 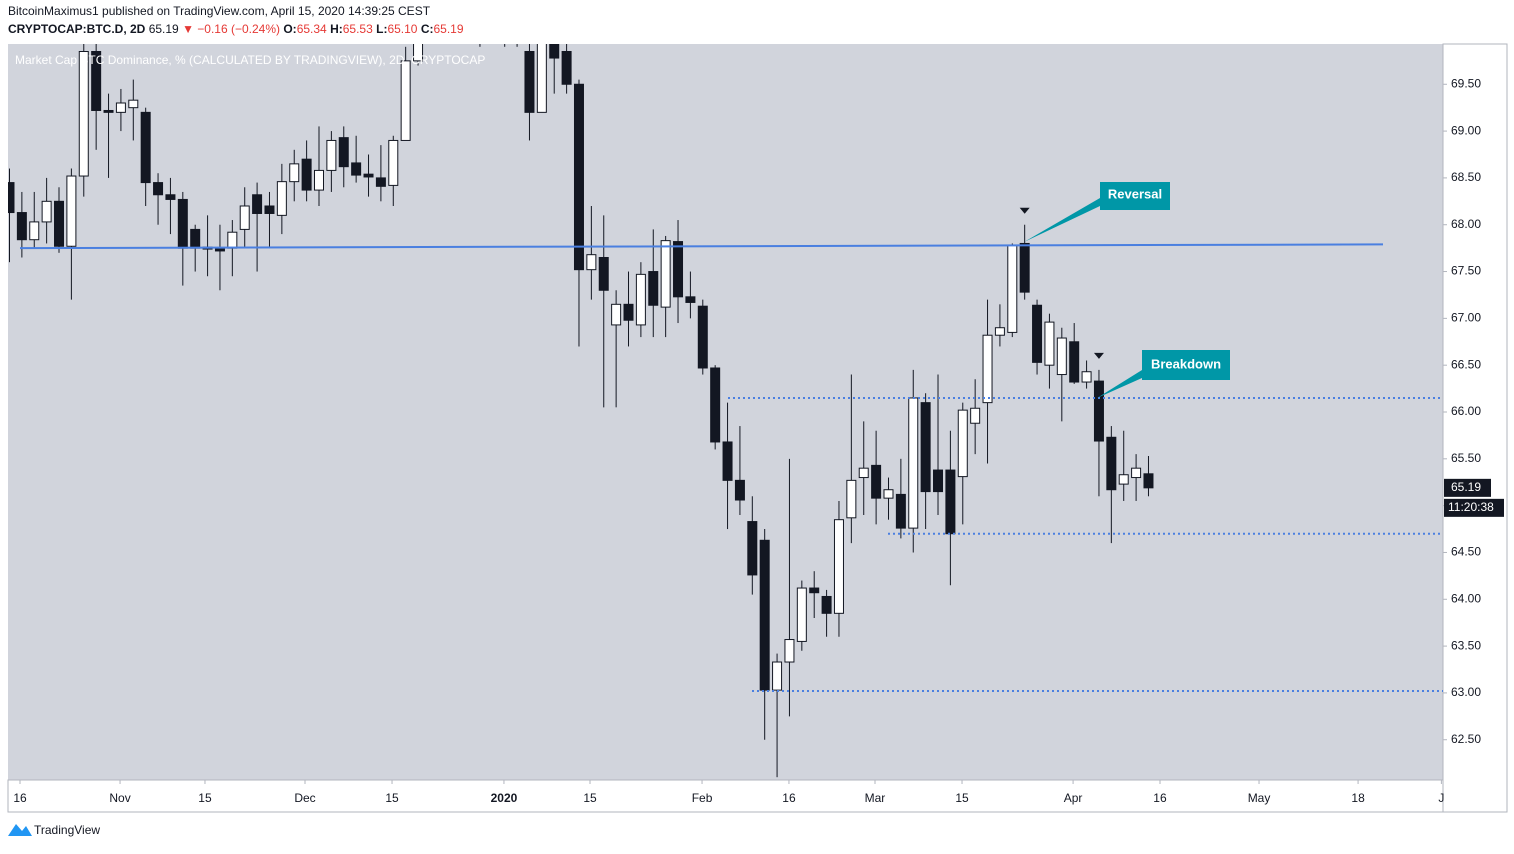 What do you see at coordinates (1259, 798) in the screenshot?
I see `x-tick-label: May` at bounding box center [1259, 798].